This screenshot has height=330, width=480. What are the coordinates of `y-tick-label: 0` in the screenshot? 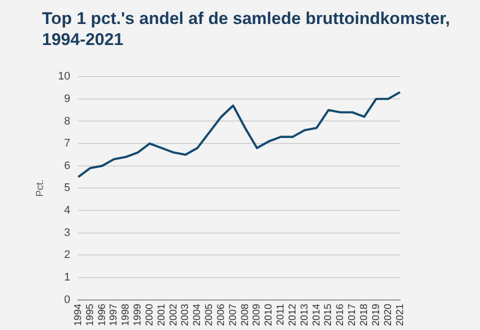 It's located at (67, 300).